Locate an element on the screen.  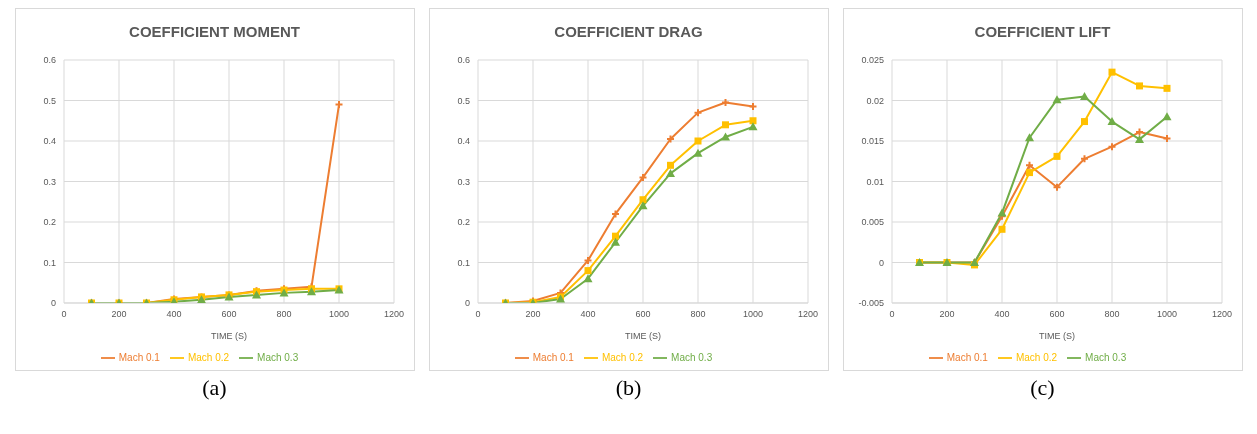
y-tick-label: 0.02 is located at coordinates (874, 100).